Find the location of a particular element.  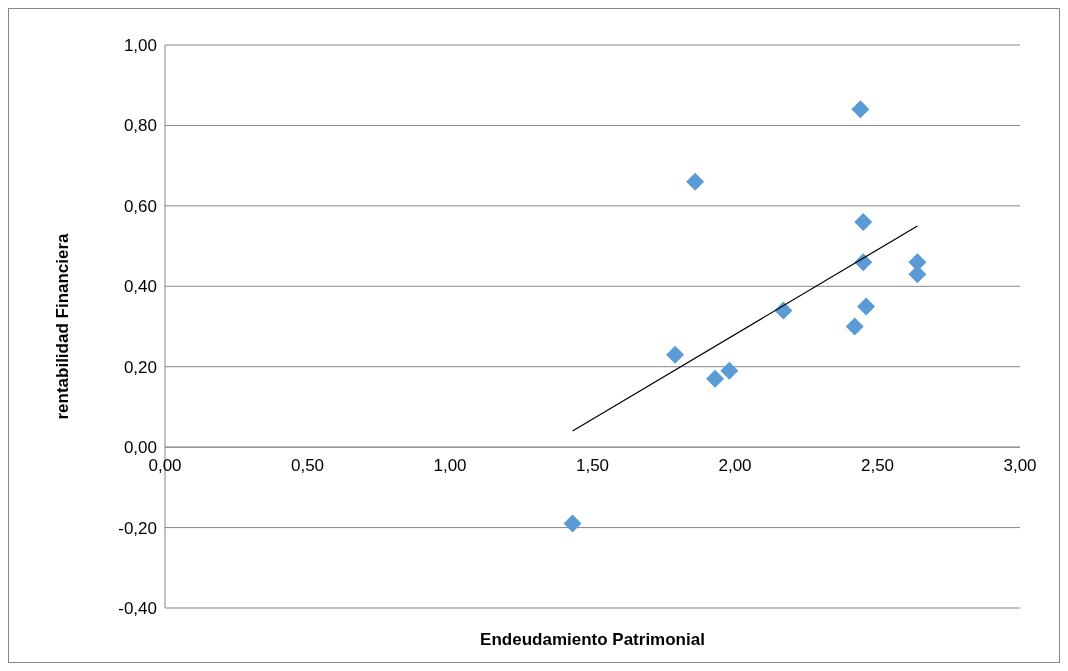

x-tick-label: 3,00 is located at coordinates (1020, 466).